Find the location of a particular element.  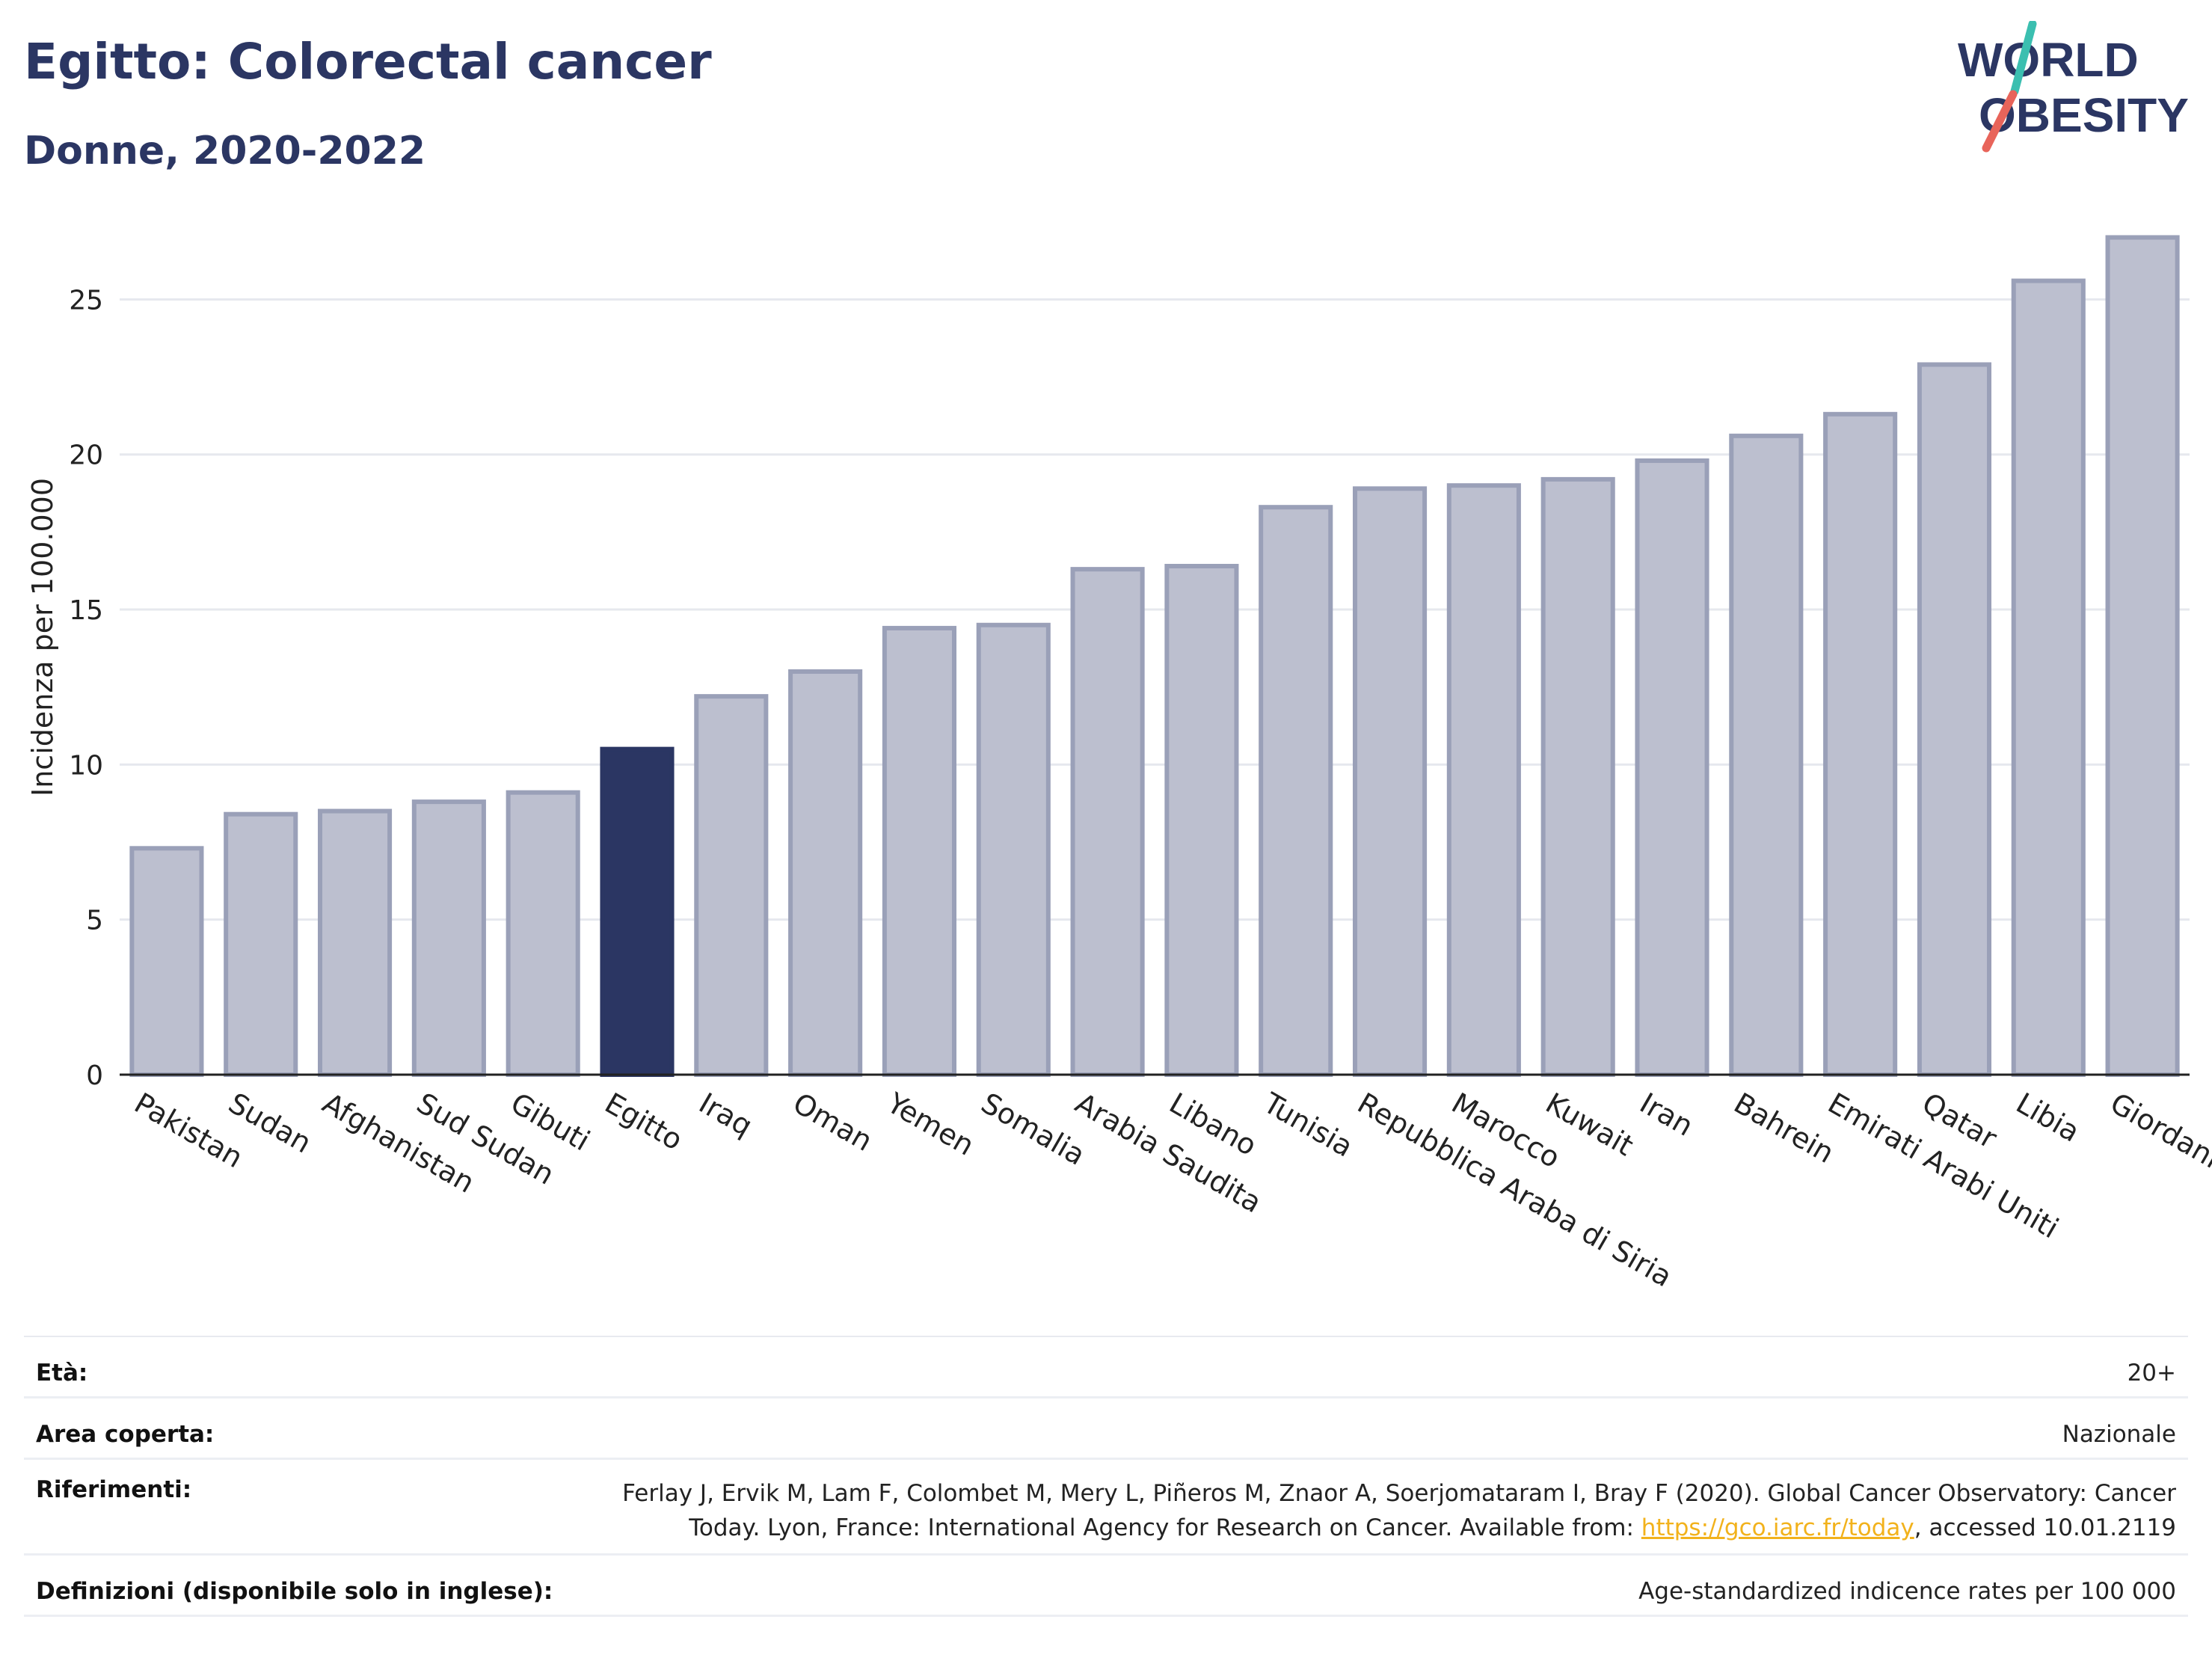

logo-slash-top is located at coordinates (2023, 58).